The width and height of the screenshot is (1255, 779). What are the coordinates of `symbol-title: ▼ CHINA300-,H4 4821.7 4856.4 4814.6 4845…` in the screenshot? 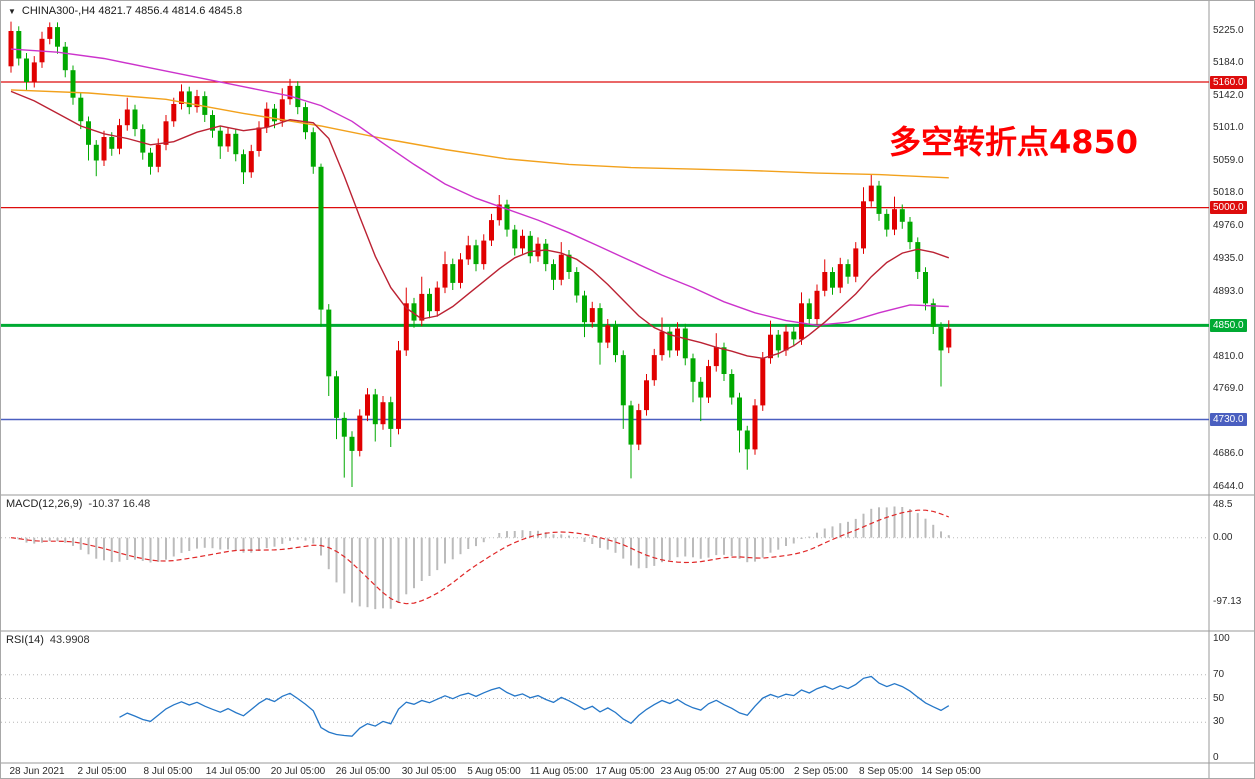 It's located at (125, 11).